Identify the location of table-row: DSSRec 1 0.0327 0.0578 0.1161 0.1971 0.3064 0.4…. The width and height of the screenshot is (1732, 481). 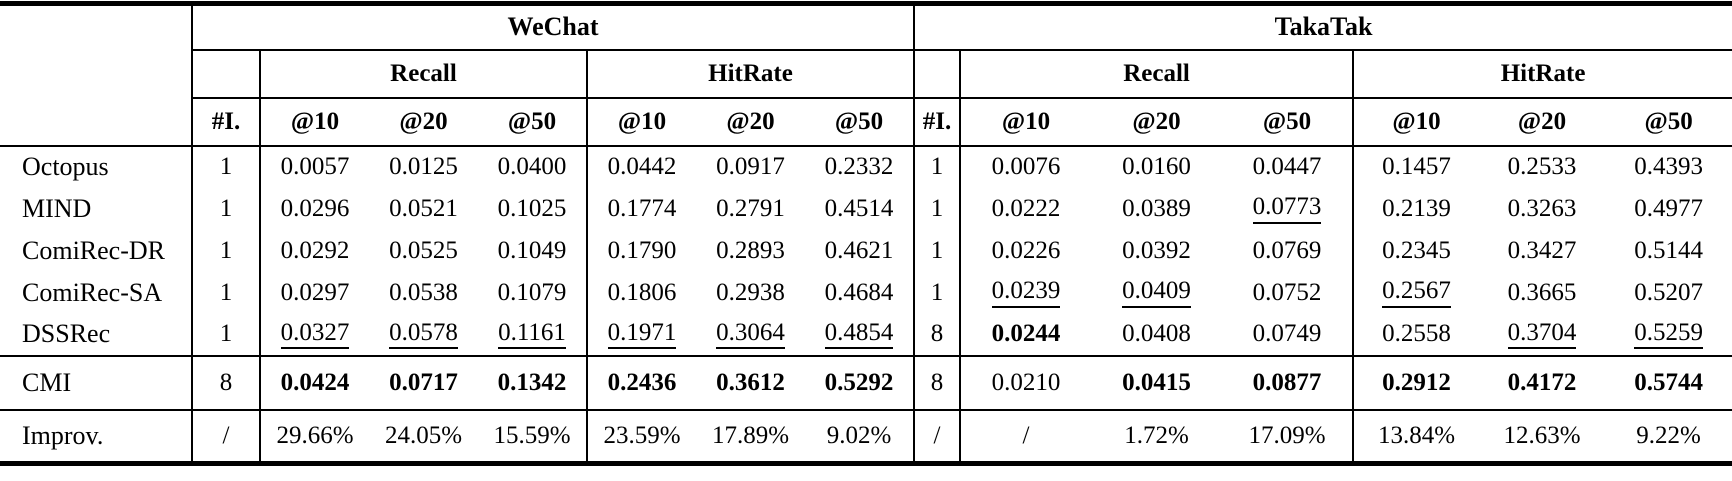
(866, 334).